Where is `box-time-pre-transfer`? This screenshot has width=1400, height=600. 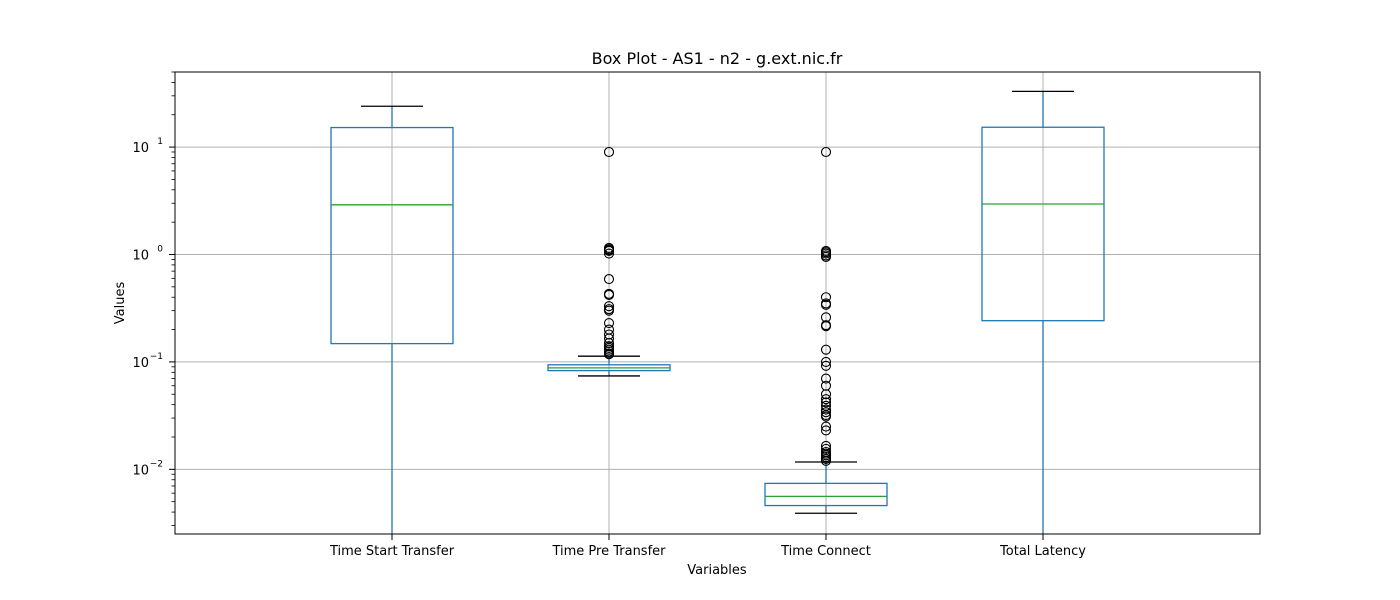 box-time-pre-transfer is located at coordinates (609, 261).